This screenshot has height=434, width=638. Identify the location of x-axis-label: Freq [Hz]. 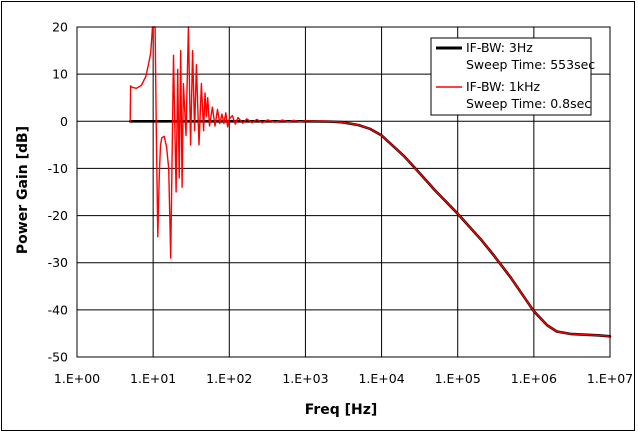
(341, 410).